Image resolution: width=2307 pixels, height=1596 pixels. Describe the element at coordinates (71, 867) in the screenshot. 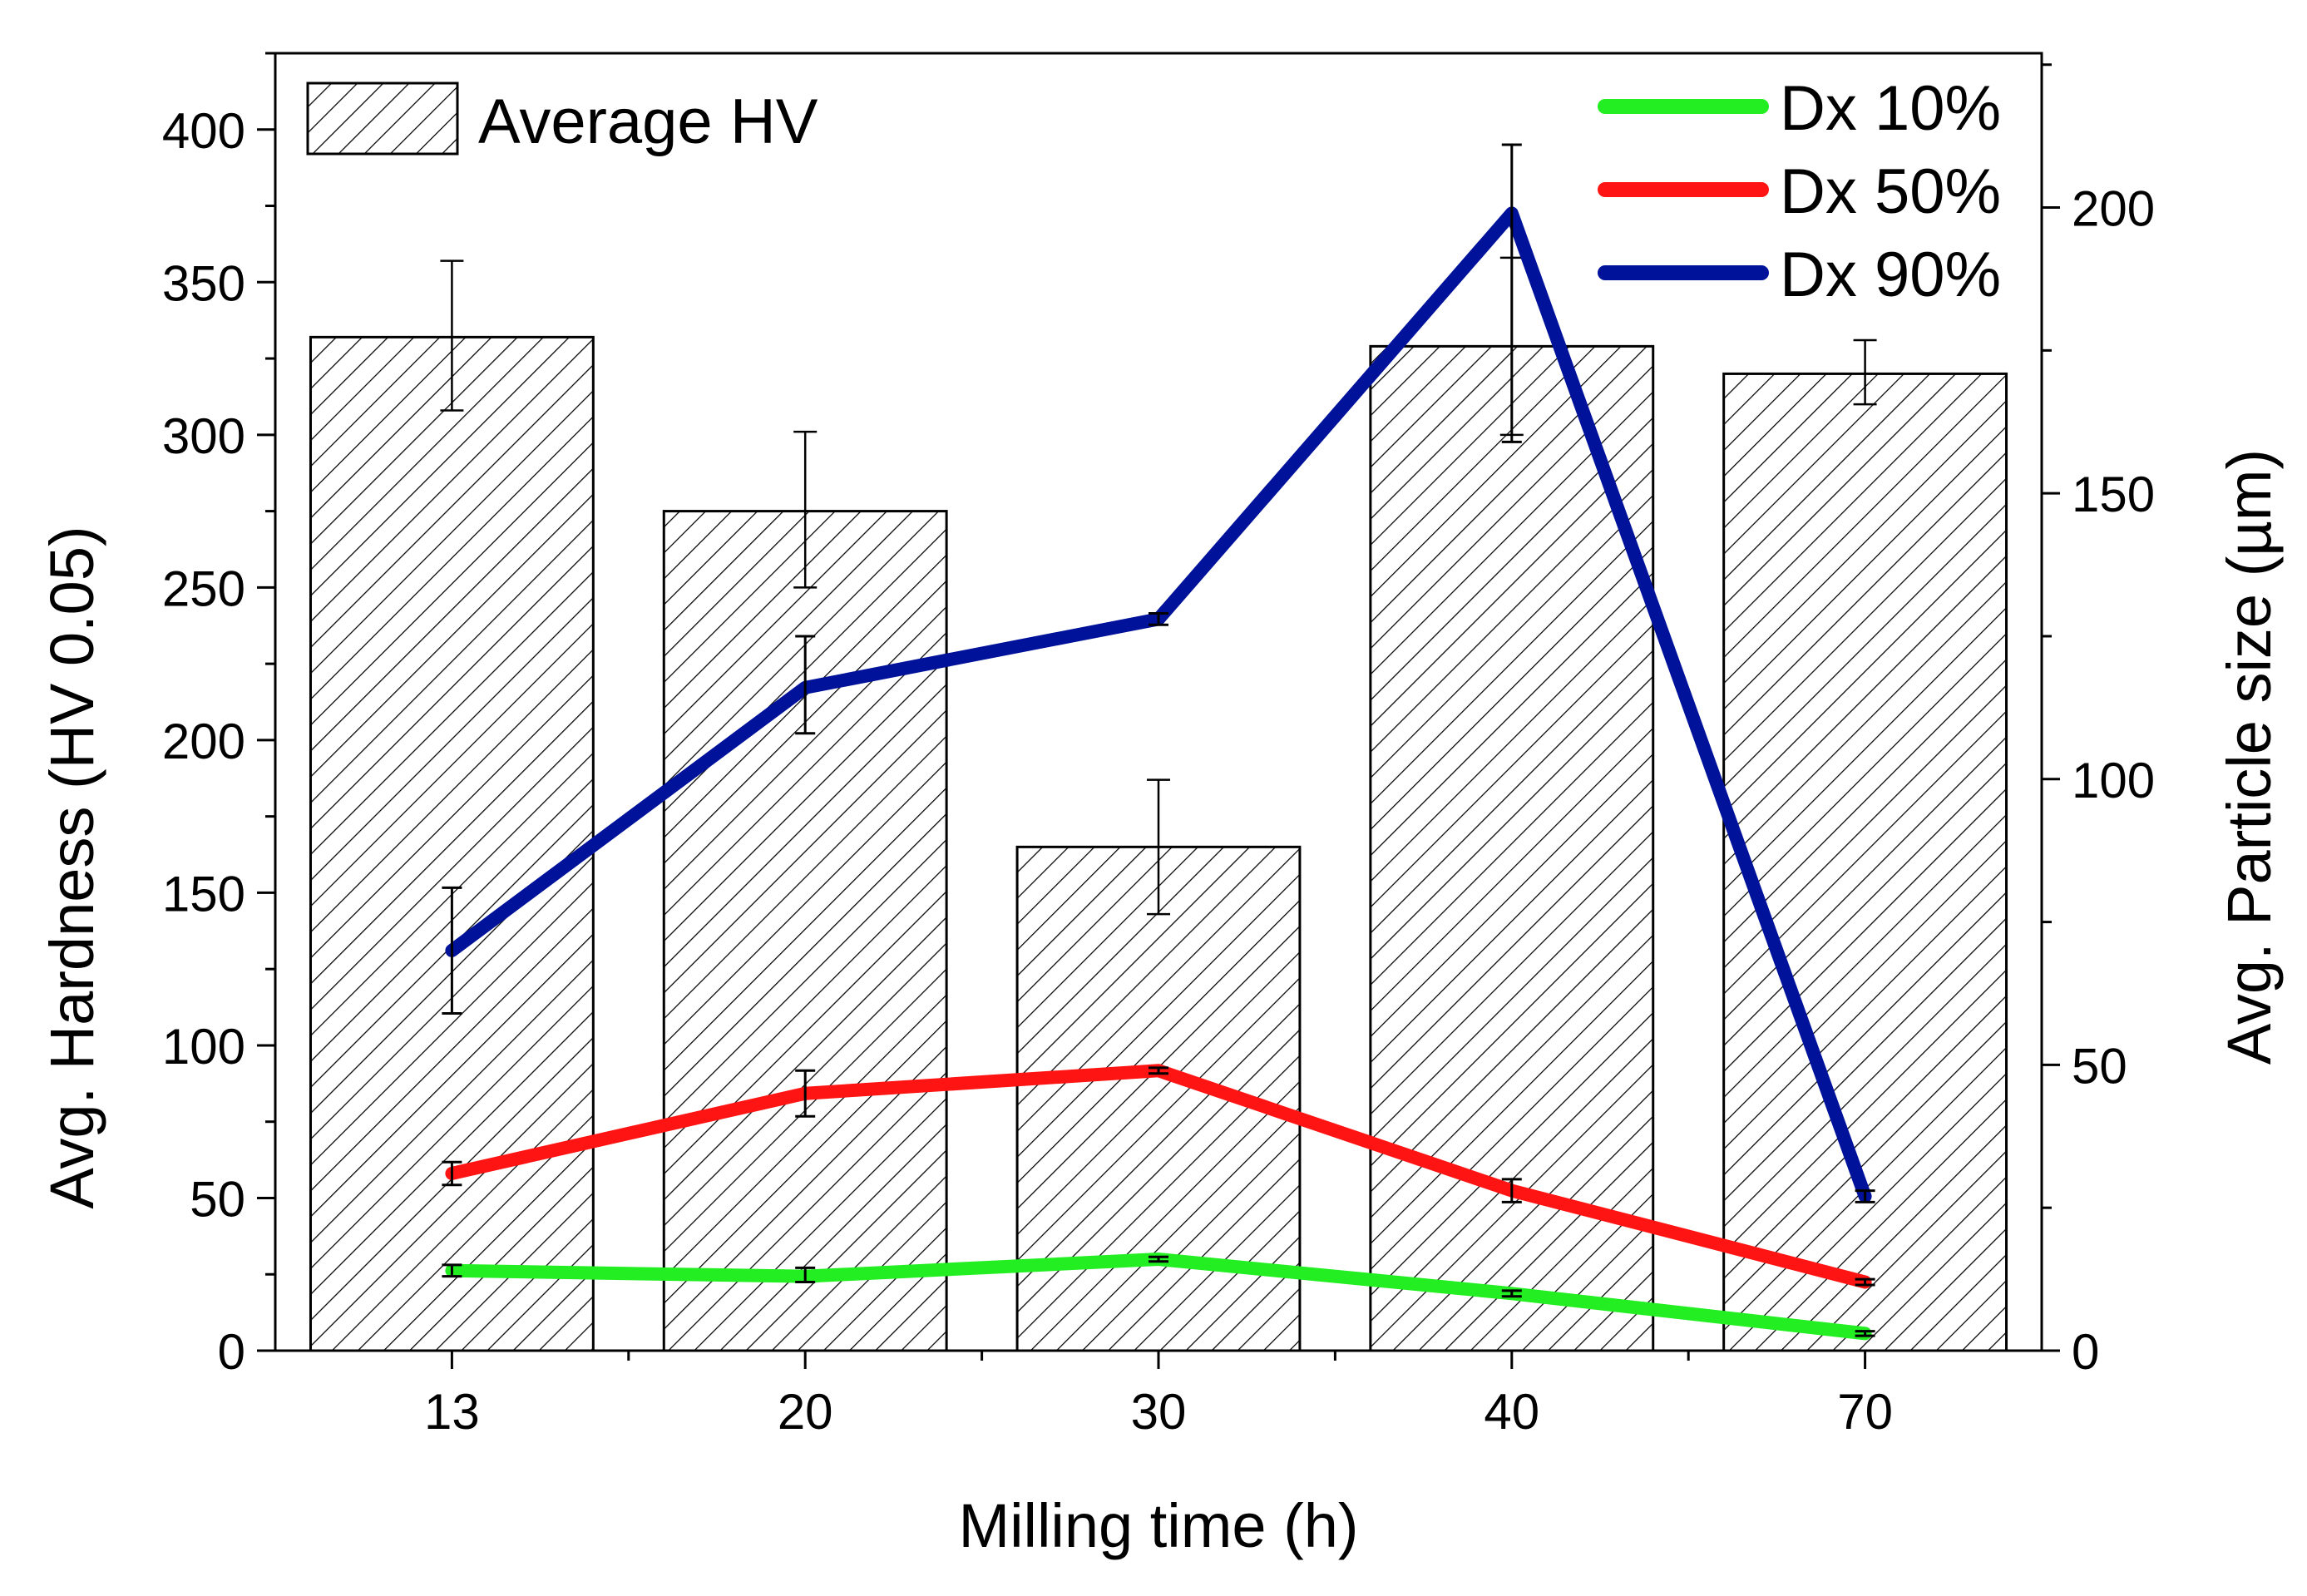

I see `y-axis-label-left: Avg. Hardness (HV 0.05)` at that location.